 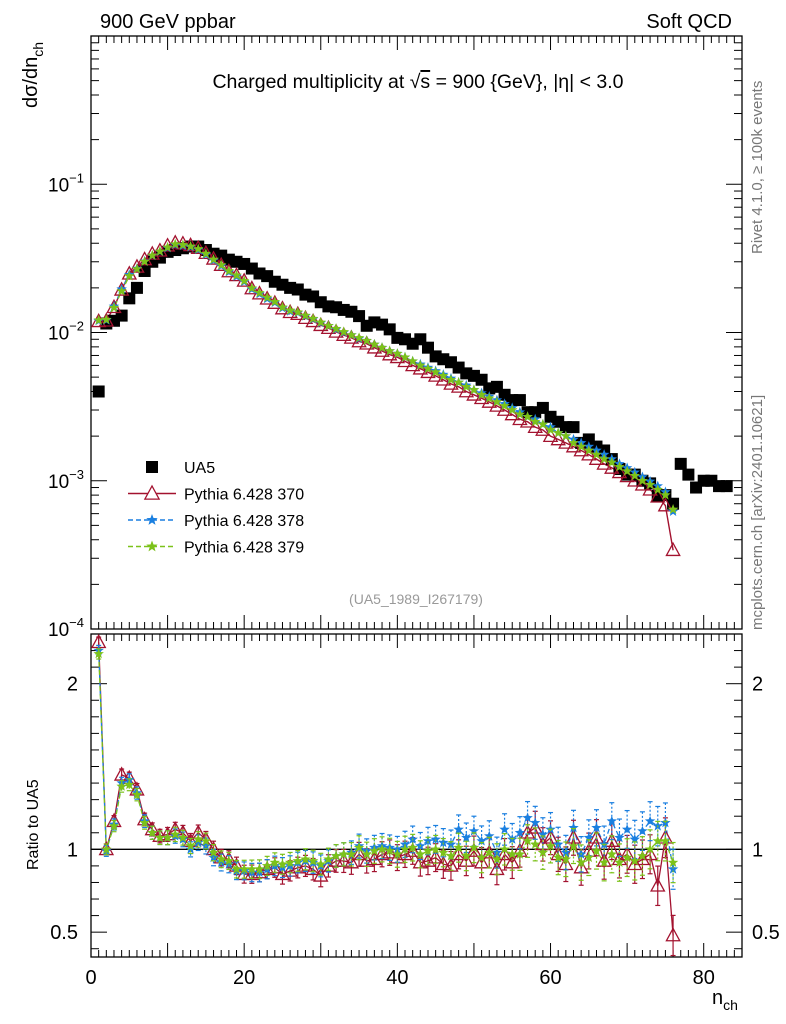 What do you see at coordinates (416, 599) in the screenshot?
I see `reference-label: (UA5_1989_I267179)` at bounding box center [416, 599].